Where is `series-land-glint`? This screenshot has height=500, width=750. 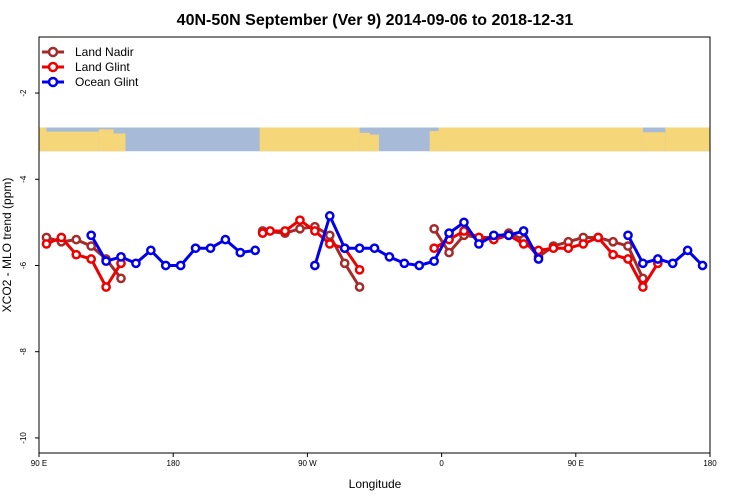
series-land-glint is located at coordinates (352, 253).